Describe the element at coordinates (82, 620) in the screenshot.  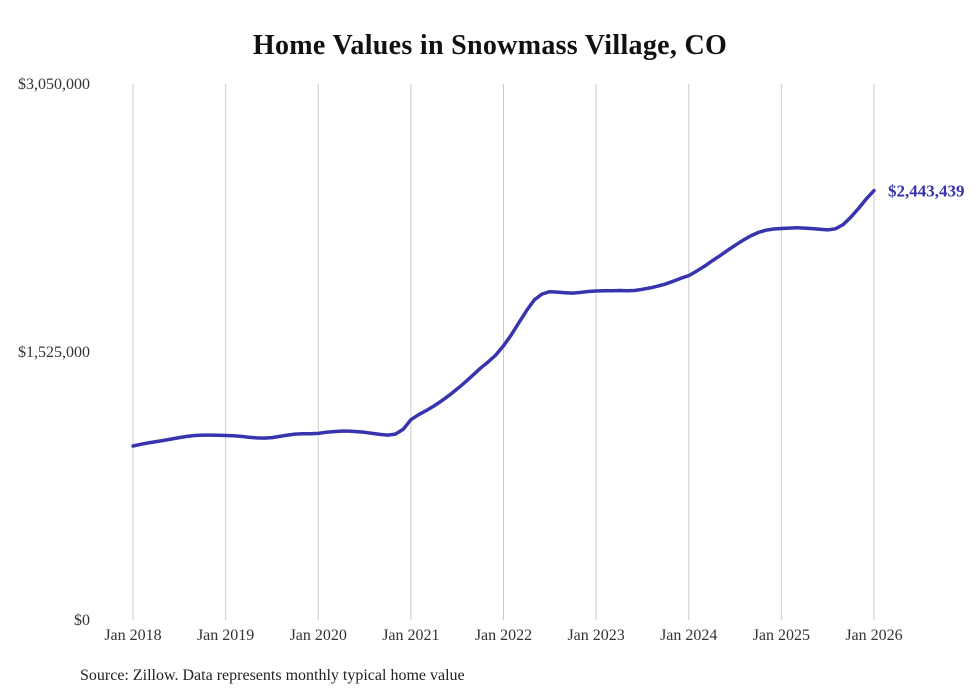
I see `y-axis-tick-label: $0` at that location.